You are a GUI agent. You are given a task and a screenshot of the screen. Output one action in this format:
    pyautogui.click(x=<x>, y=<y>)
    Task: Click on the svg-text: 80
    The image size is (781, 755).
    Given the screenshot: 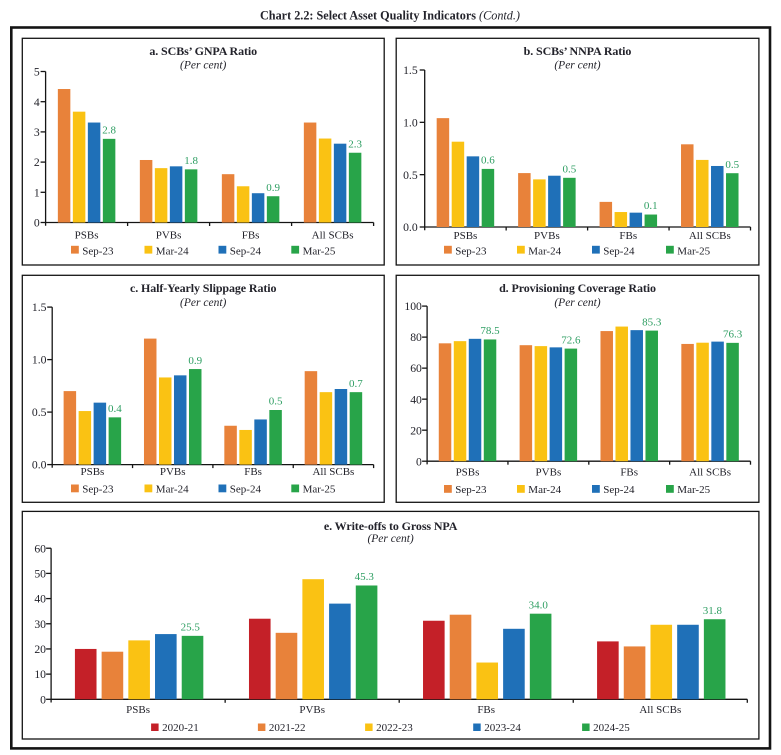 What is the action you would take?
    pyautogui.click(x=416, y=337)
    